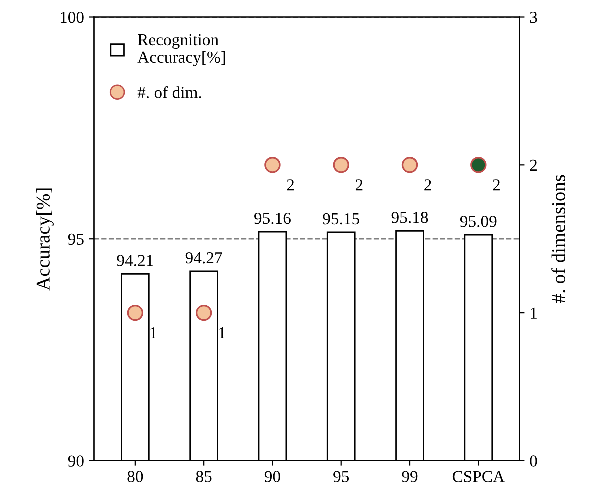 This screenshot has width=608, height=493. I want to click on data-label: 95.18, so click(410, 218).